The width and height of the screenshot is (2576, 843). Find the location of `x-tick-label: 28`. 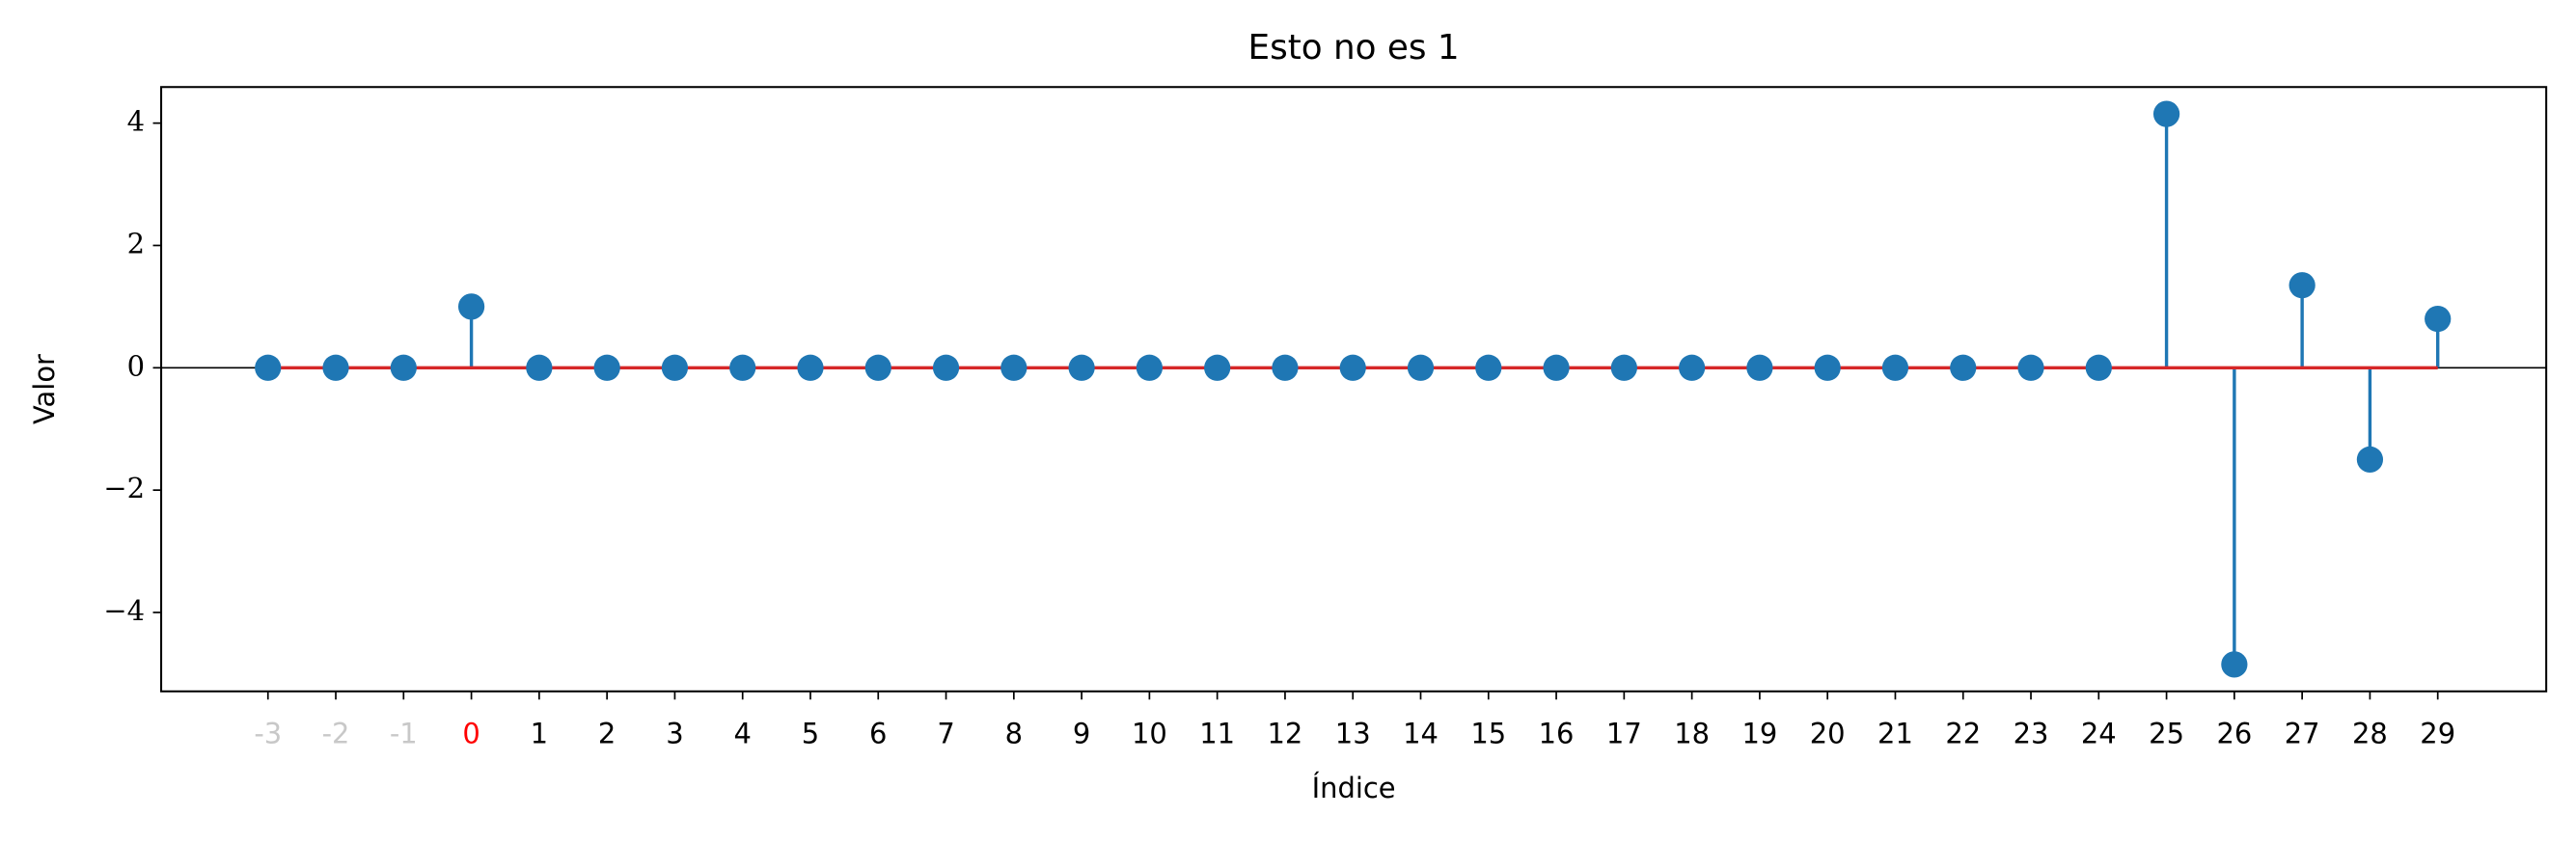

x-tick-label: 28 is located at coordinates (2370, 734).